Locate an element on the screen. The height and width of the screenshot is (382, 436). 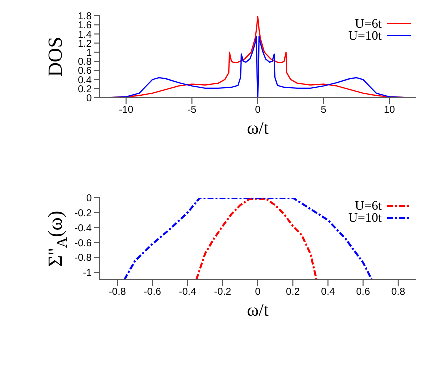
x-tick-label: 0.2 is located at coordinates (293, 292).